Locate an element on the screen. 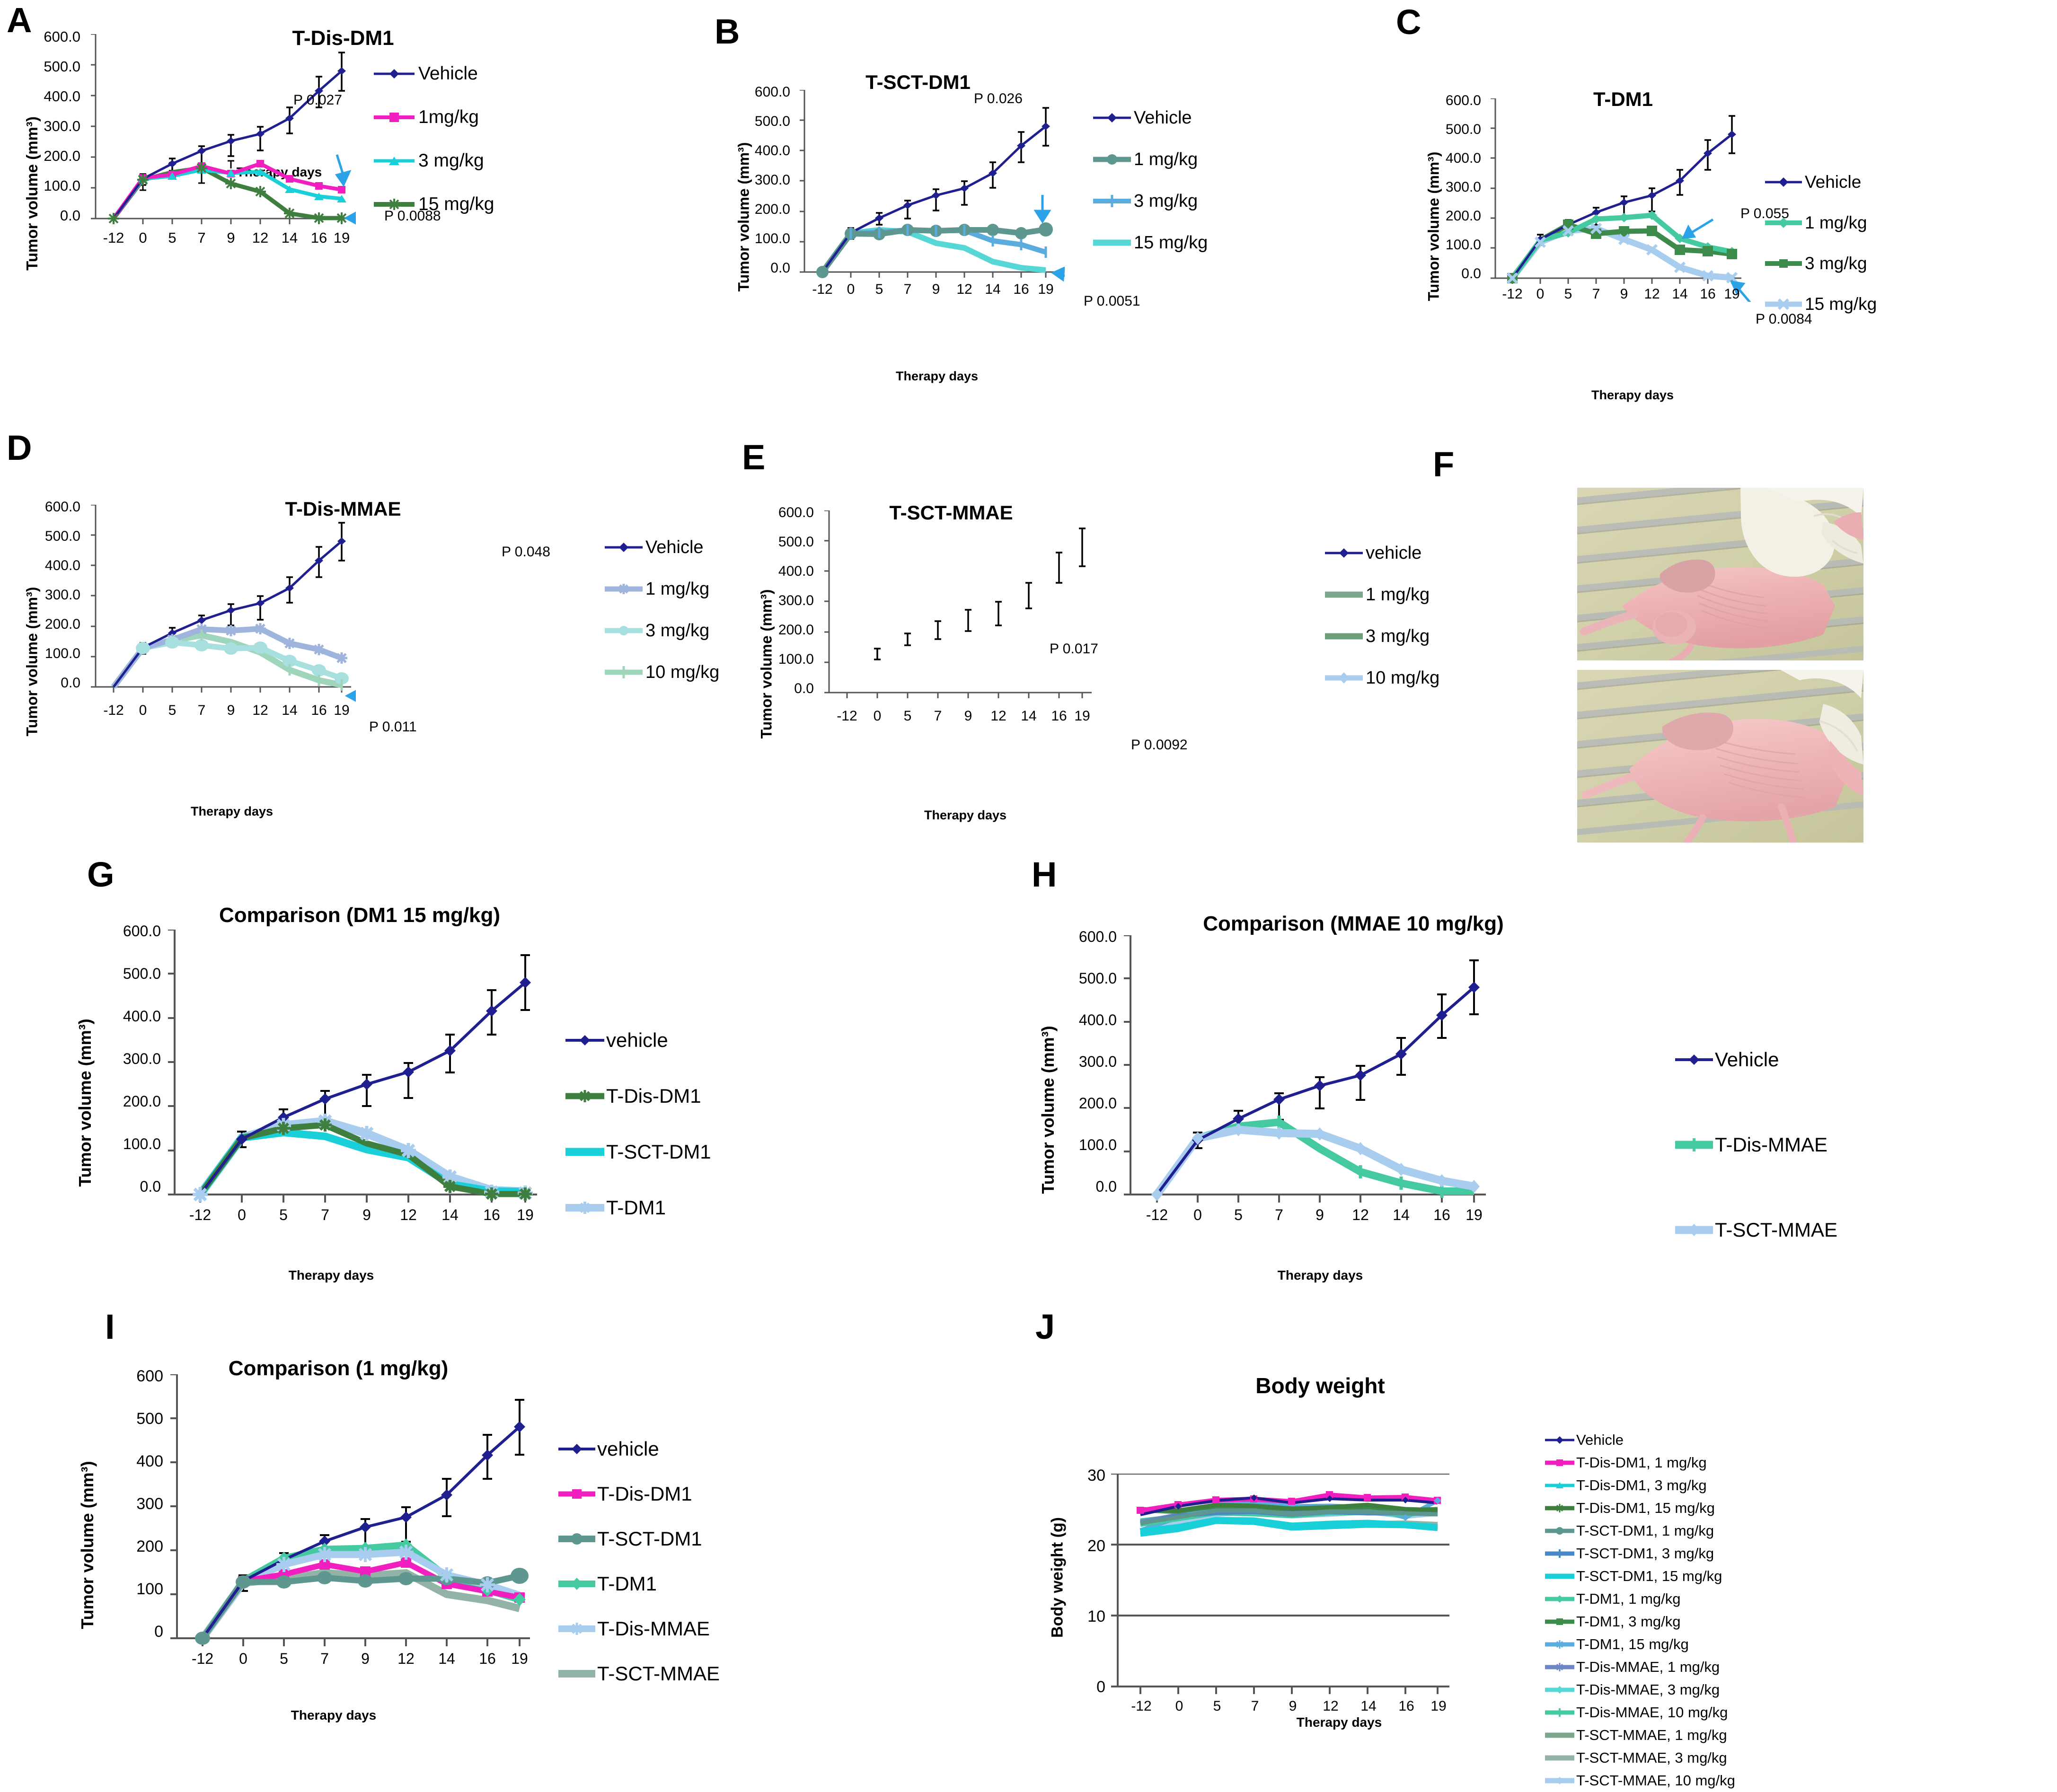 This screenshot has width=2057, height=1792. legend-item-i-4: T-Dis-MMAE is located at coordinates (639, 1628).